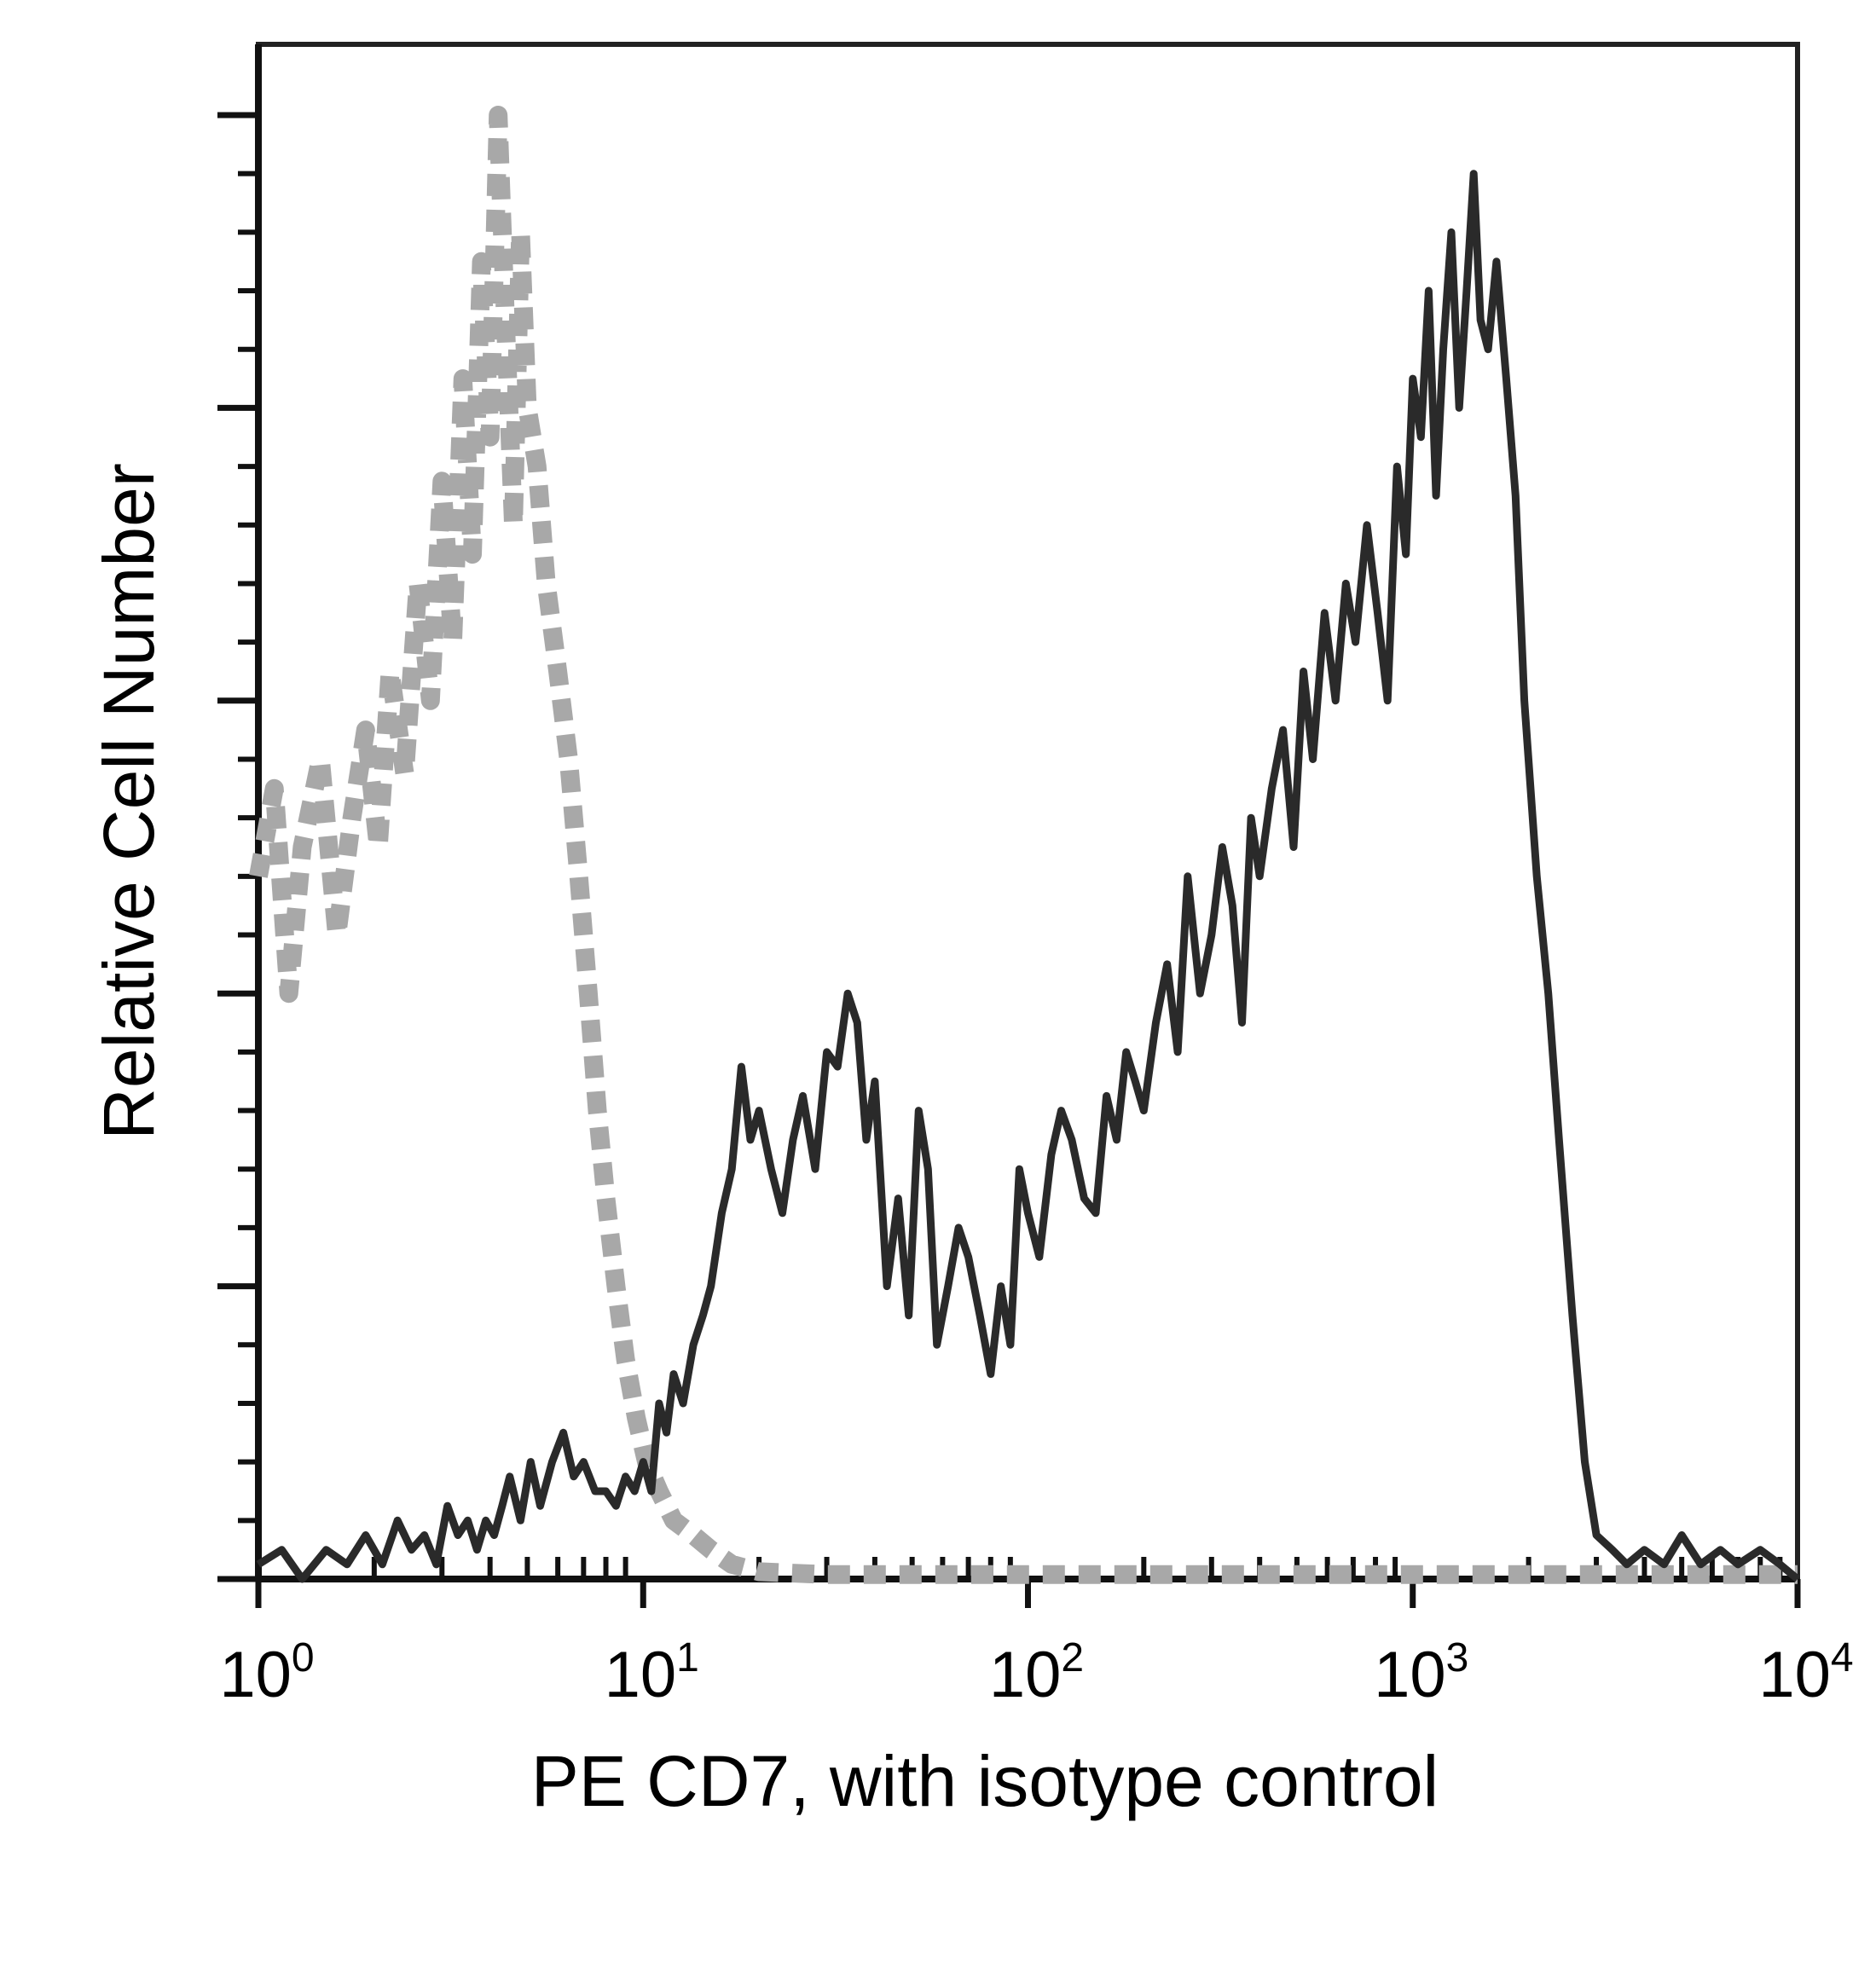  I want to click on x-tick-label: 10⁰, so click(266, 1673).